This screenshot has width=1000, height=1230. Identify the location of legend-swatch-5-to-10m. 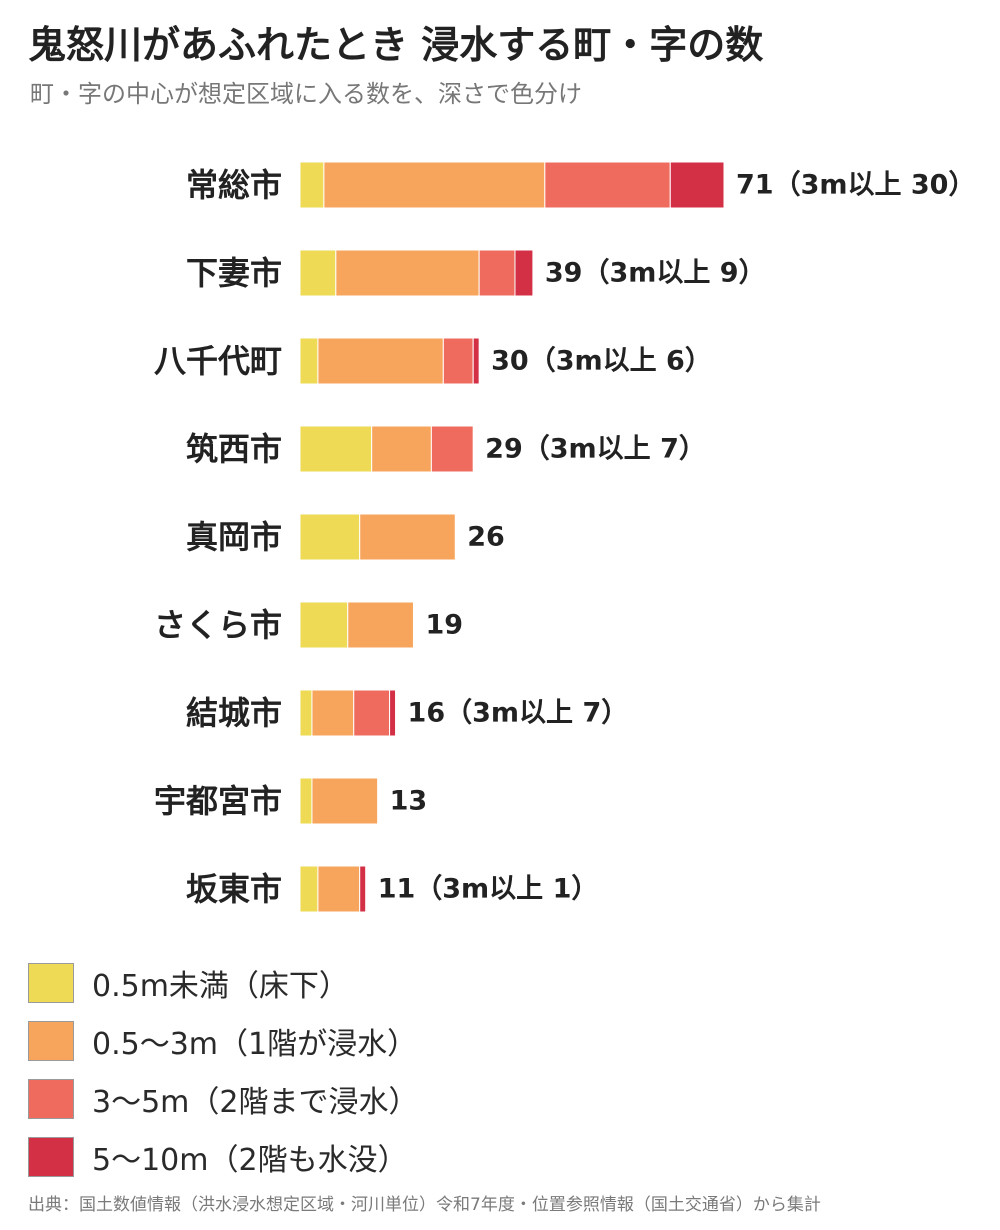
(51, 1157).